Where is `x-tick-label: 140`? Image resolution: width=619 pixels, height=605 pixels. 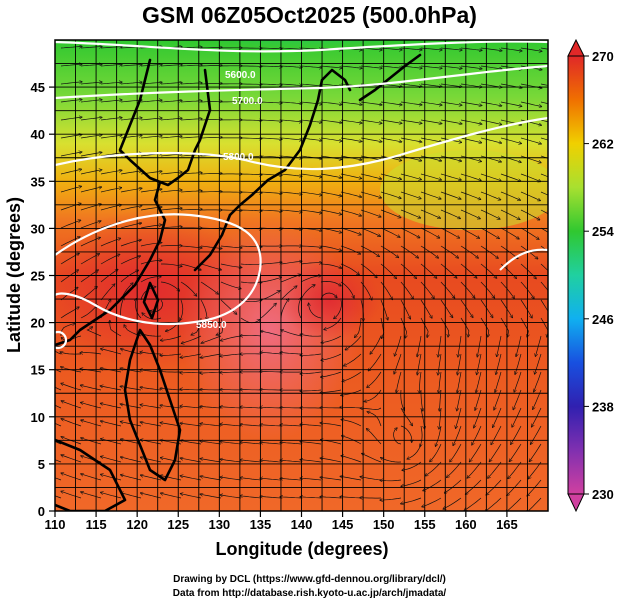
x-tick-label: 140 is located at coordinates (302, 524).